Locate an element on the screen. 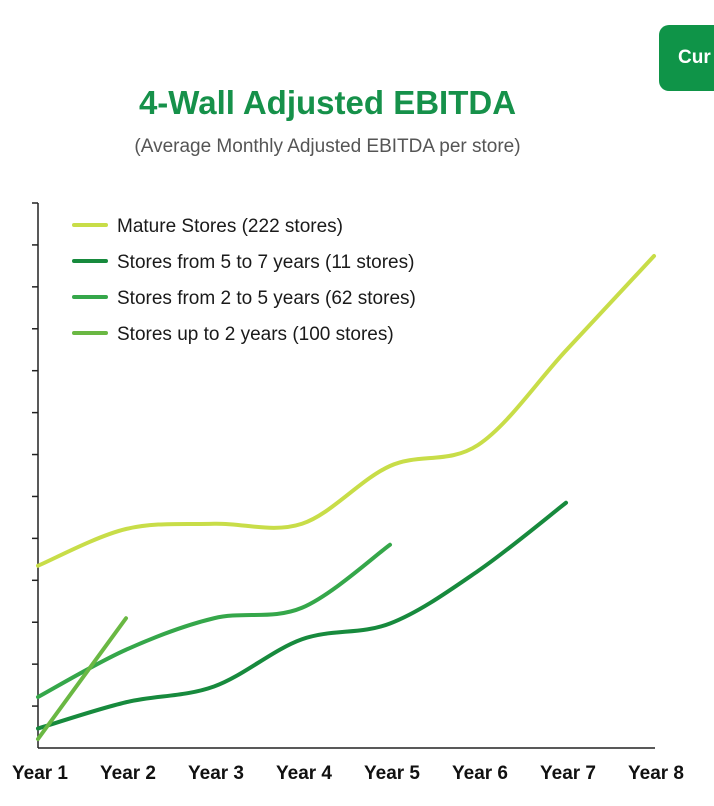  x-tick-label: Year 1 is located at coordinates (40, 773).